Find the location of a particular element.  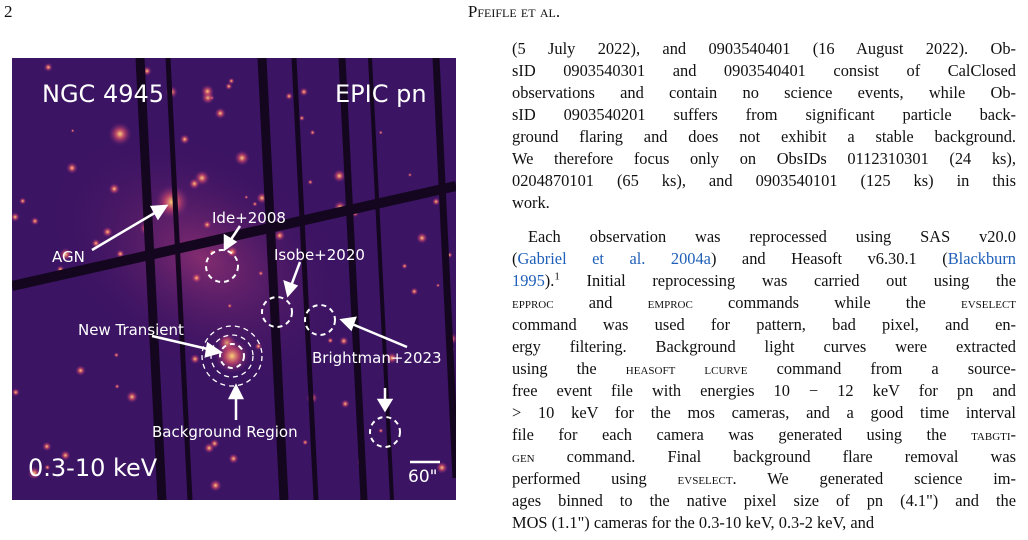

regions is located at coordinates (301, 348).